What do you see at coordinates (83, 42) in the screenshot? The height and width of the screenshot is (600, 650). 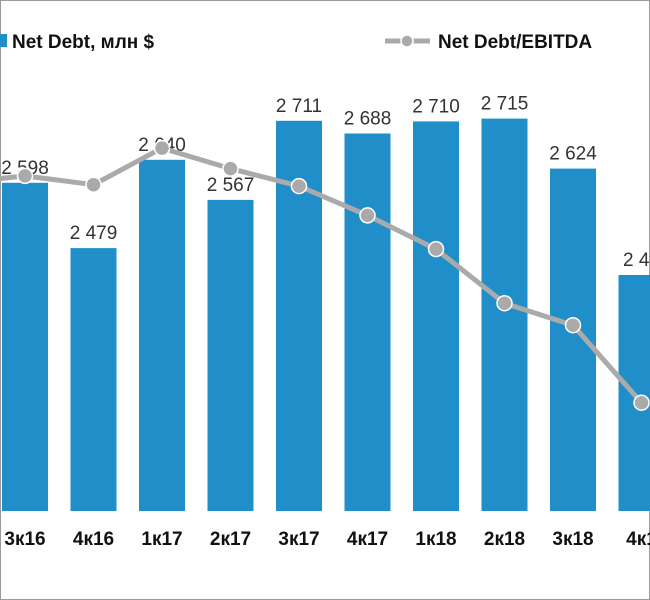 I see `legend-bar-label: Net Debt, млн $` at bounding box center [83, 42].